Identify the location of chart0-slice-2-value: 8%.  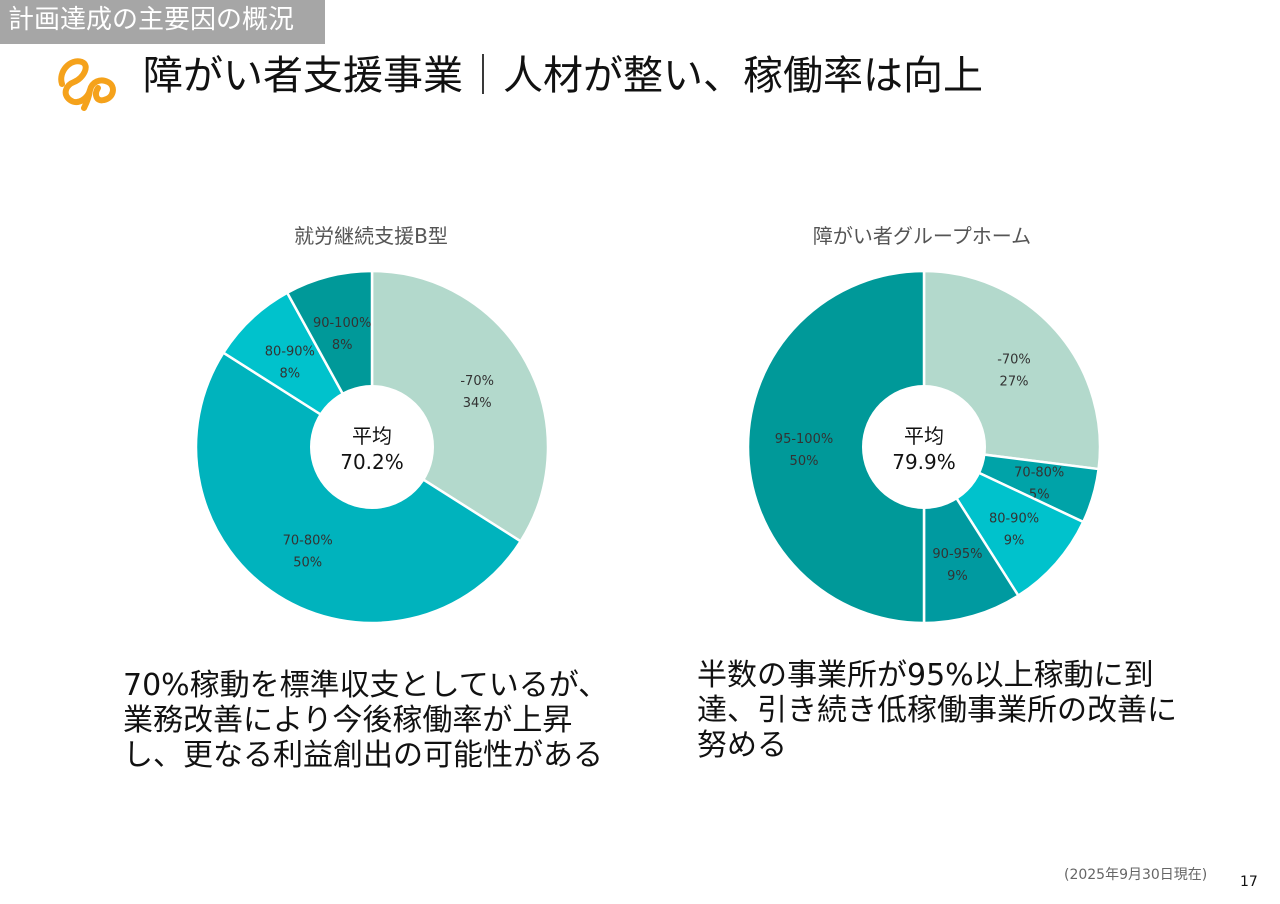
(290, 374).